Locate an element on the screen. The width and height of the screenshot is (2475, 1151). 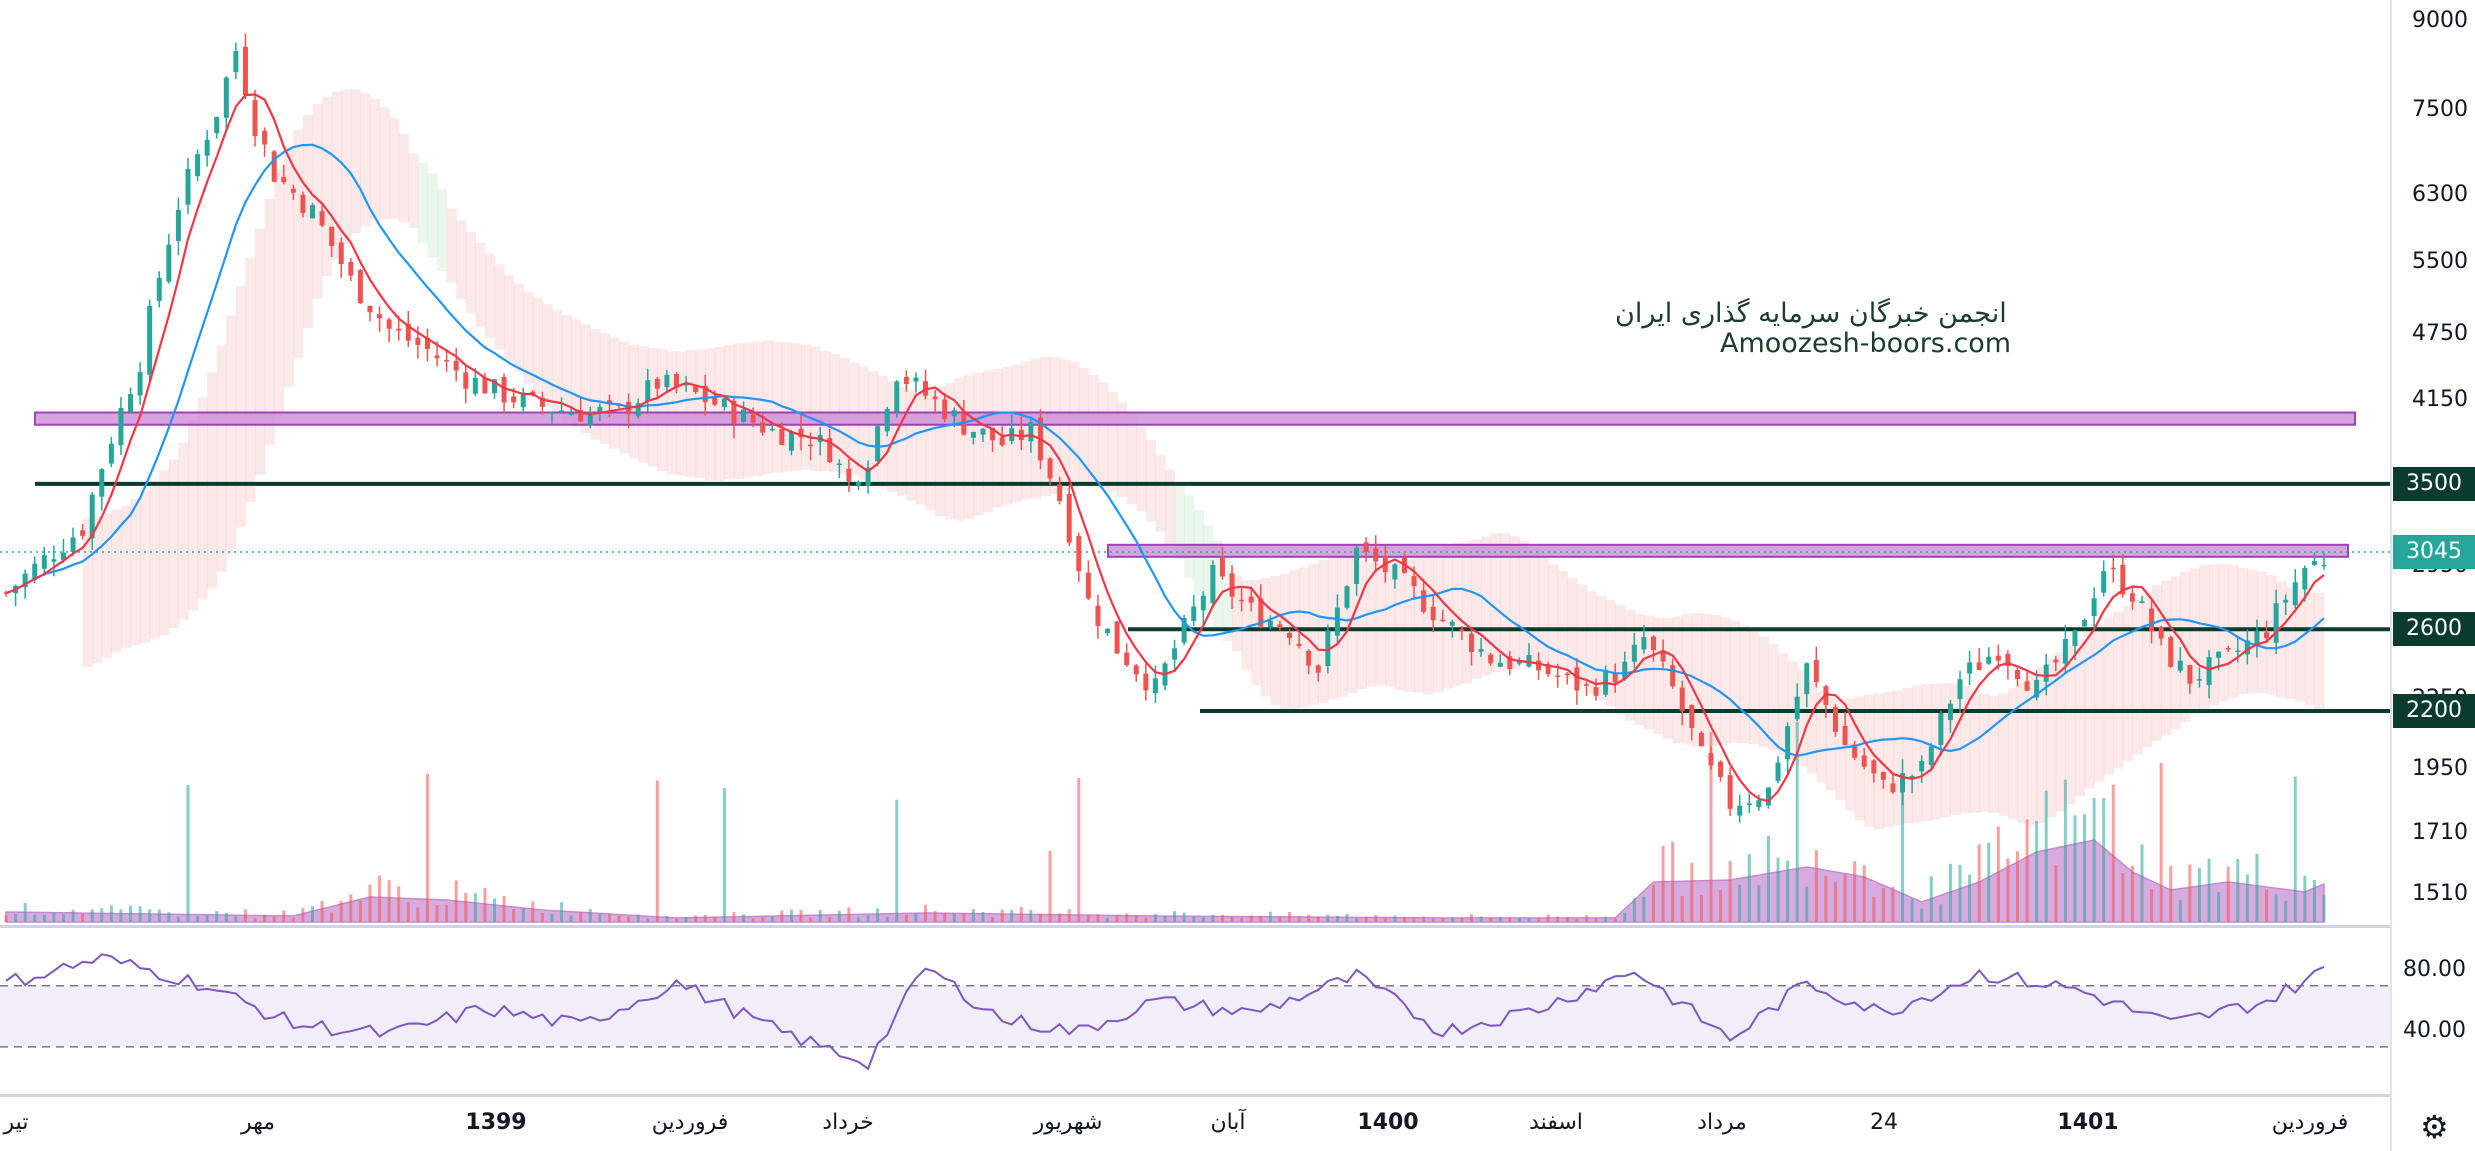
price-level-badge: 2200 is located at coordinates (2434, 710).